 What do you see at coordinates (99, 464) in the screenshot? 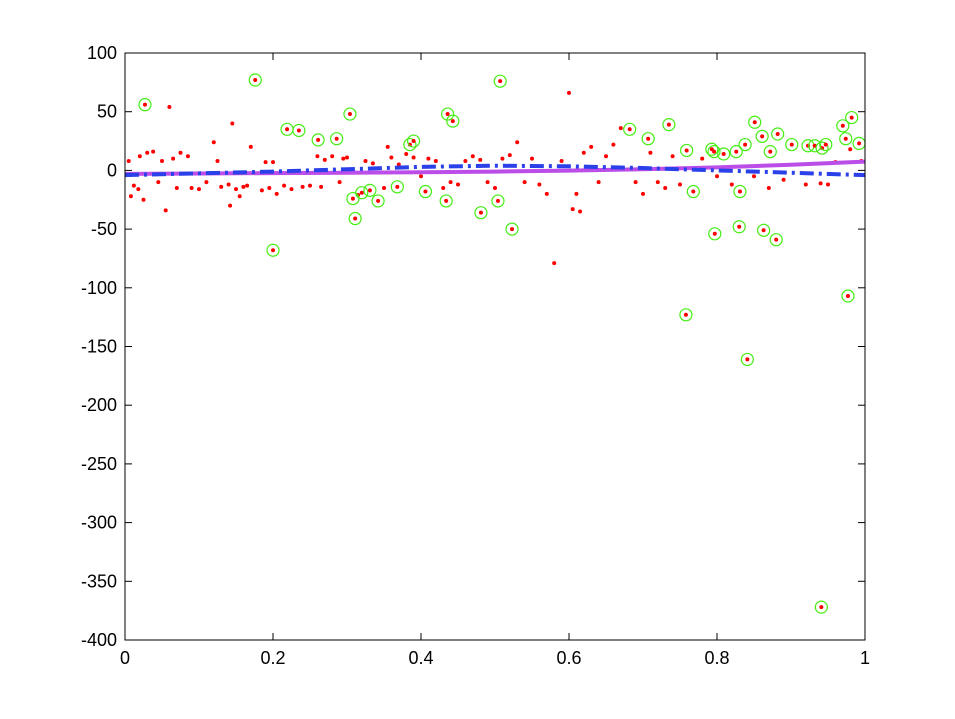
I see `y-tick-label: -250` at bounding box center [99, 464].